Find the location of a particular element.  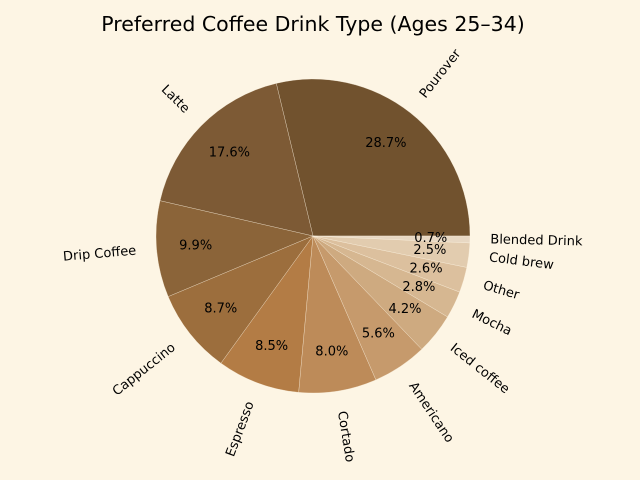

slice-pourover is located at coordinates (373, 157).